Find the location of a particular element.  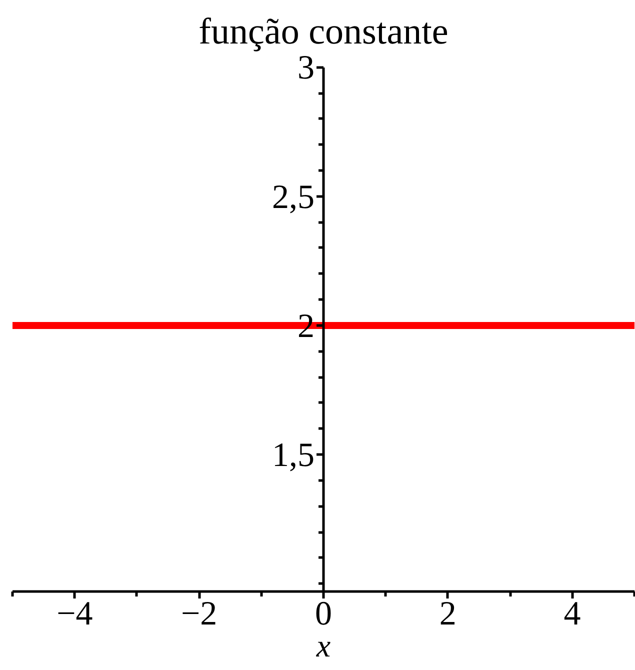

chart-title: função constante is located at coordinates (323, 32).